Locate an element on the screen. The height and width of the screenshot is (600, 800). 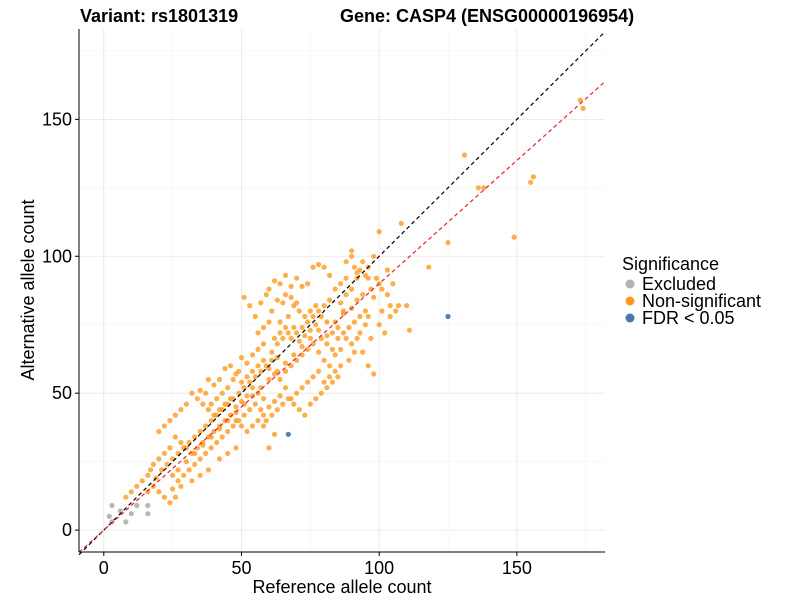
legend-title: Significance is located at coordinates (670, 264).